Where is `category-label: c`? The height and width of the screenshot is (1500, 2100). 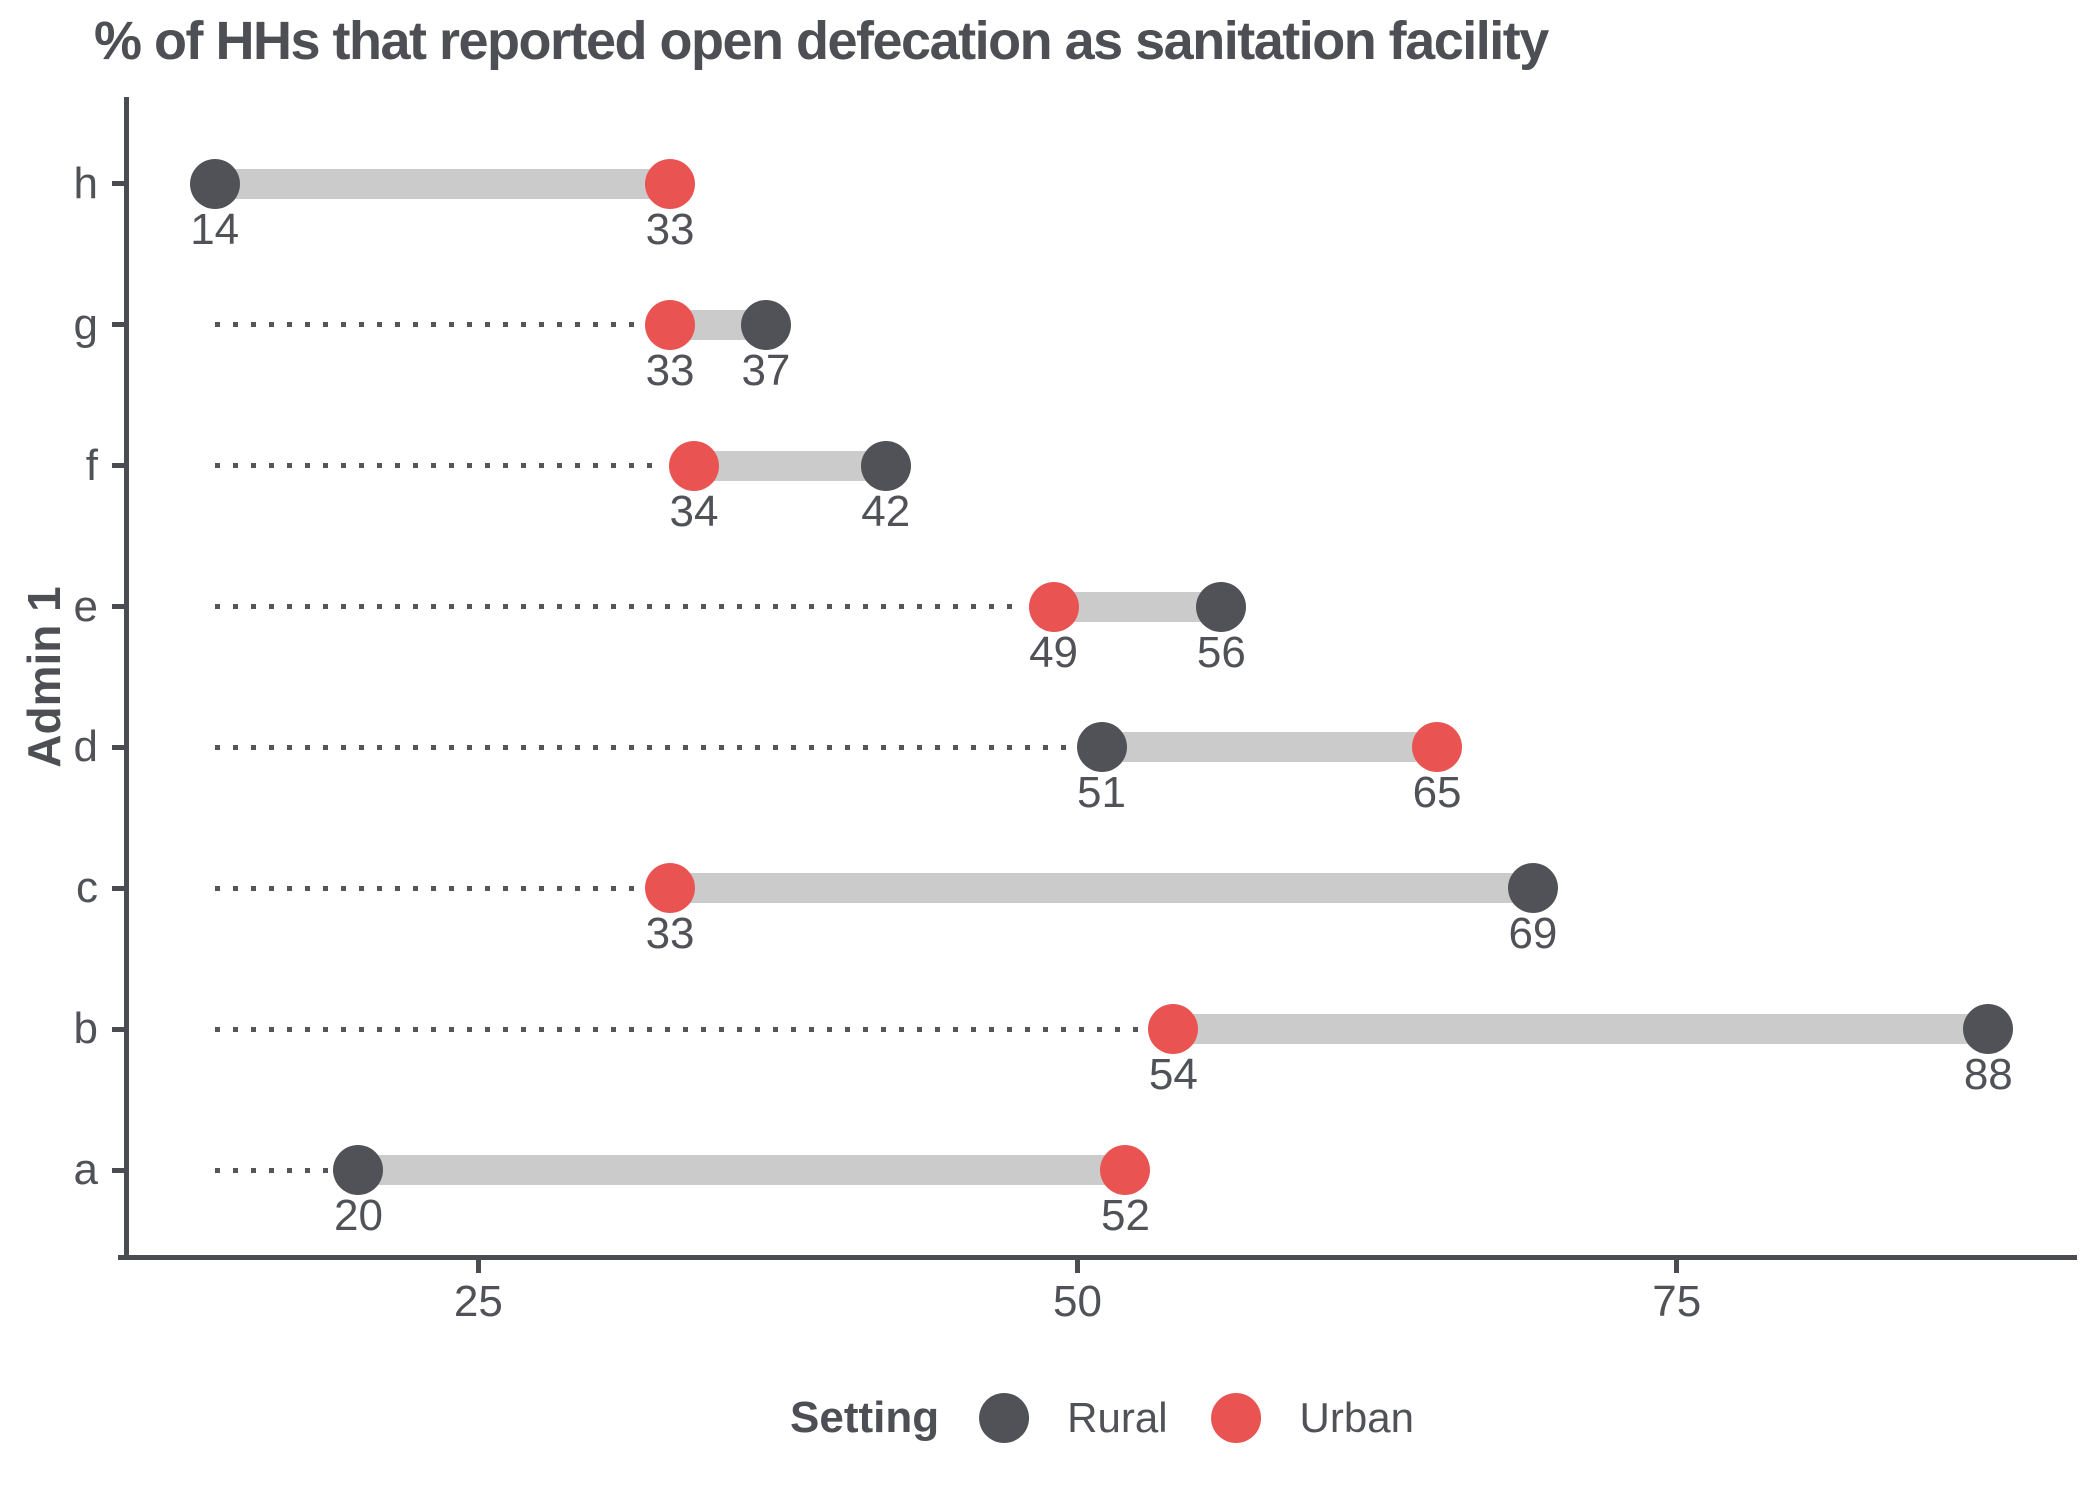 category-label: c is located at coordinates (87, 888).